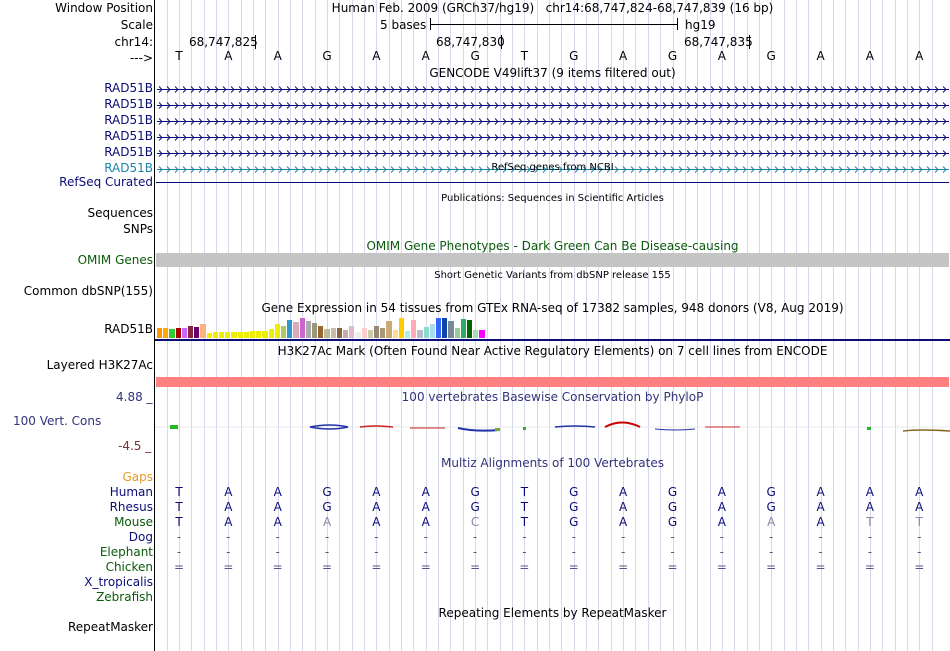 This screenshot has height=651, width=950. What do you see at coordinates (133, 522) in the screenshot?
I see `multiz-species-label: Mouse` at bounding box center [133, 522].